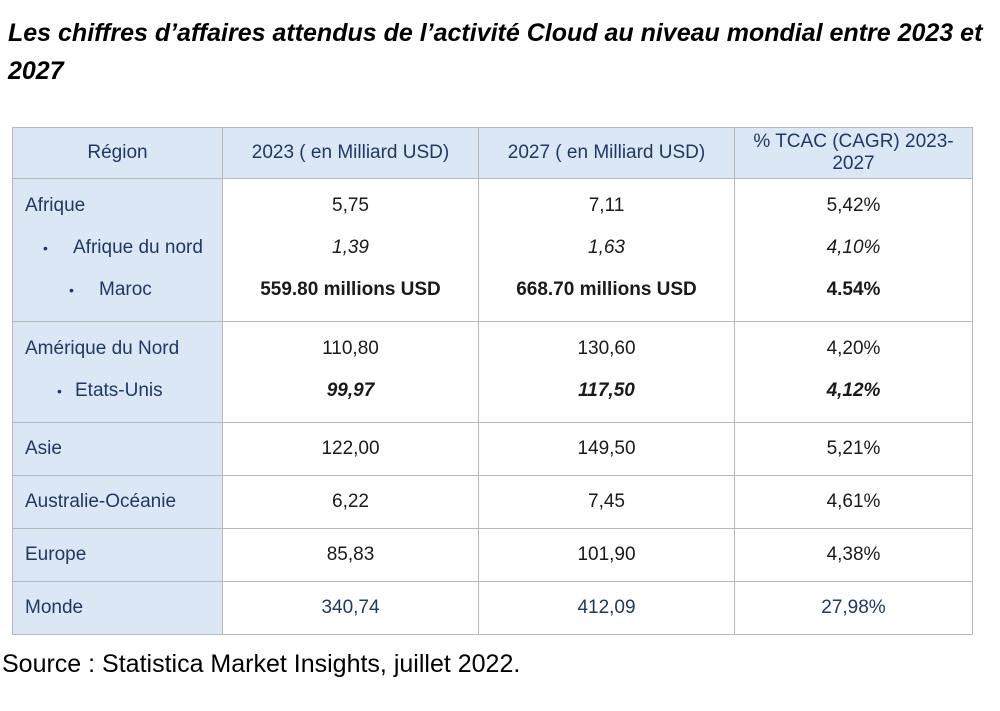  I want to click on region-afrique-du-nord: • Afrique du nord, so click(117, 248).